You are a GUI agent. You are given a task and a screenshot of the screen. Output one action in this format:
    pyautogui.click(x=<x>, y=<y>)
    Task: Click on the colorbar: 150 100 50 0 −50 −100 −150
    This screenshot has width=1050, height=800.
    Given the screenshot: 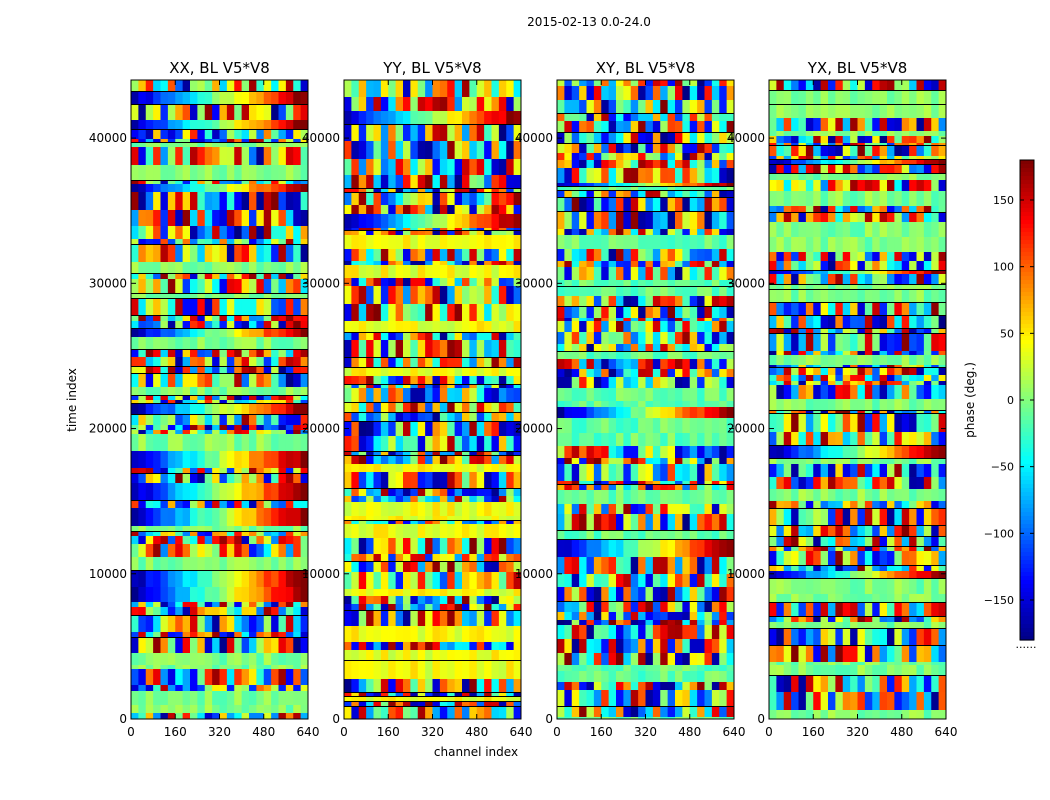 What is the action you would take?
    pyautogui.click(x=1009, y=400)
    